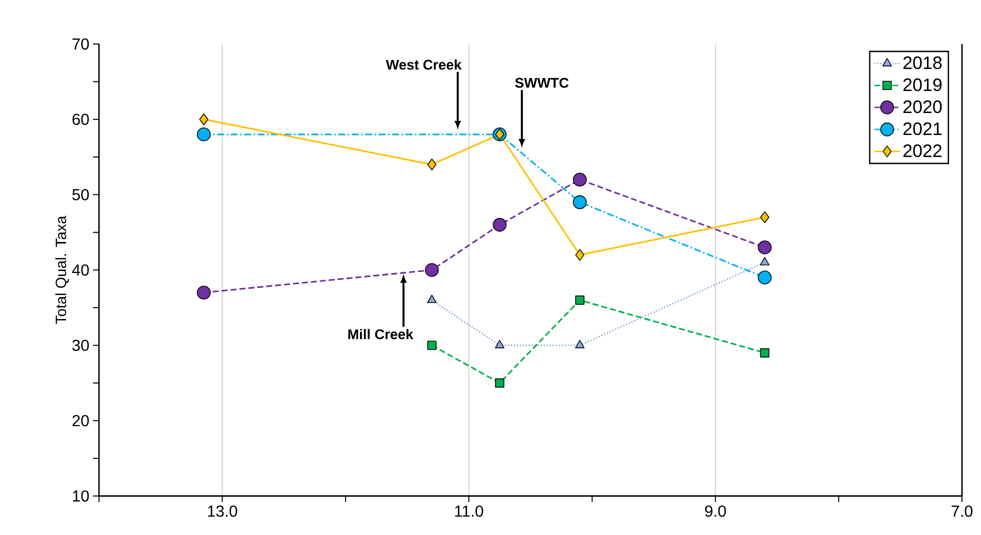 This screenshot has height=535, width=981. What do you see at coordinates (62, 270) in the screenshot?
I see `y-axis-title: Total Qual. Taxa` at bounding box center [62, 270].